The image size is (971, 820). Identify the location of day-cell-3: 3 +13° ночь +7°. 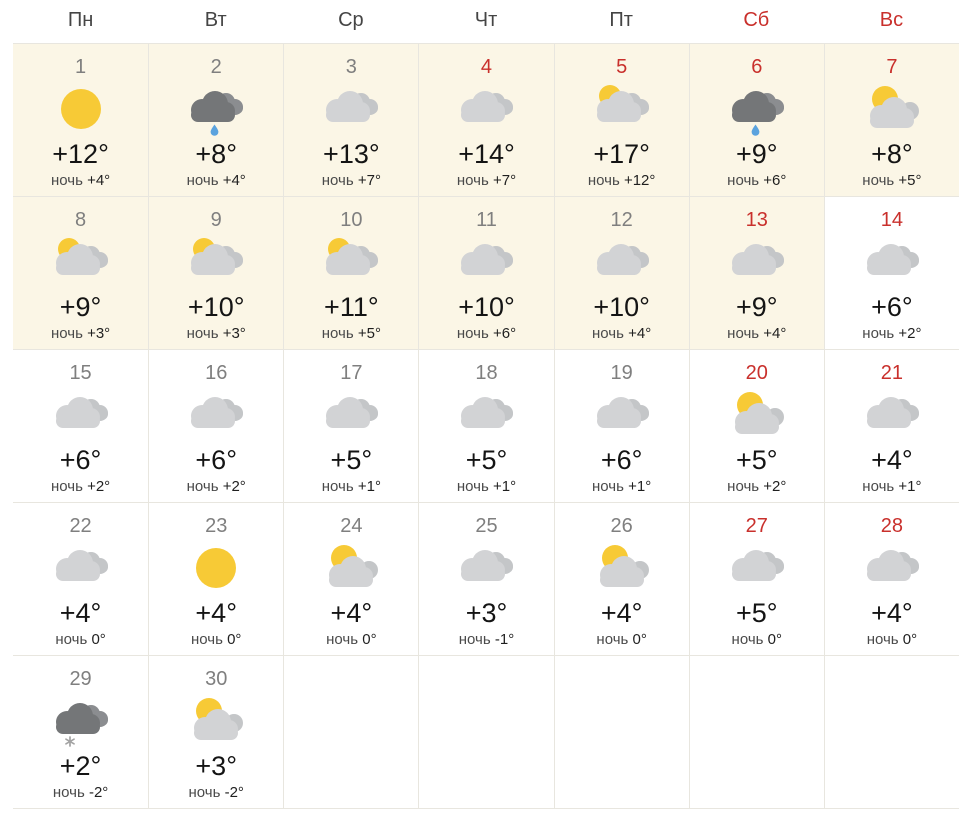
(351, 120).